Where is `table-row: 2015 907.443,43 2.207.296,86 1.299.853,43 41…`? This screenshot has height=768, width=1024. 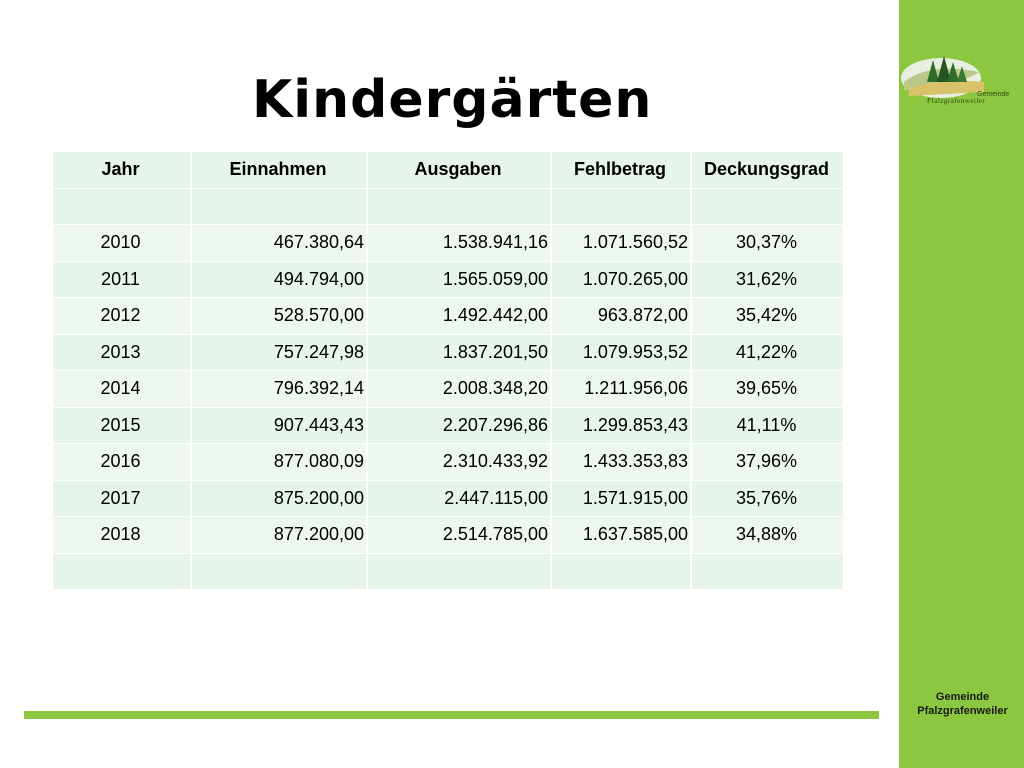
table-row: 2015 907.443,43 2.207.296,86 1.299.853,43 41… is located at coordinates (448, 425).